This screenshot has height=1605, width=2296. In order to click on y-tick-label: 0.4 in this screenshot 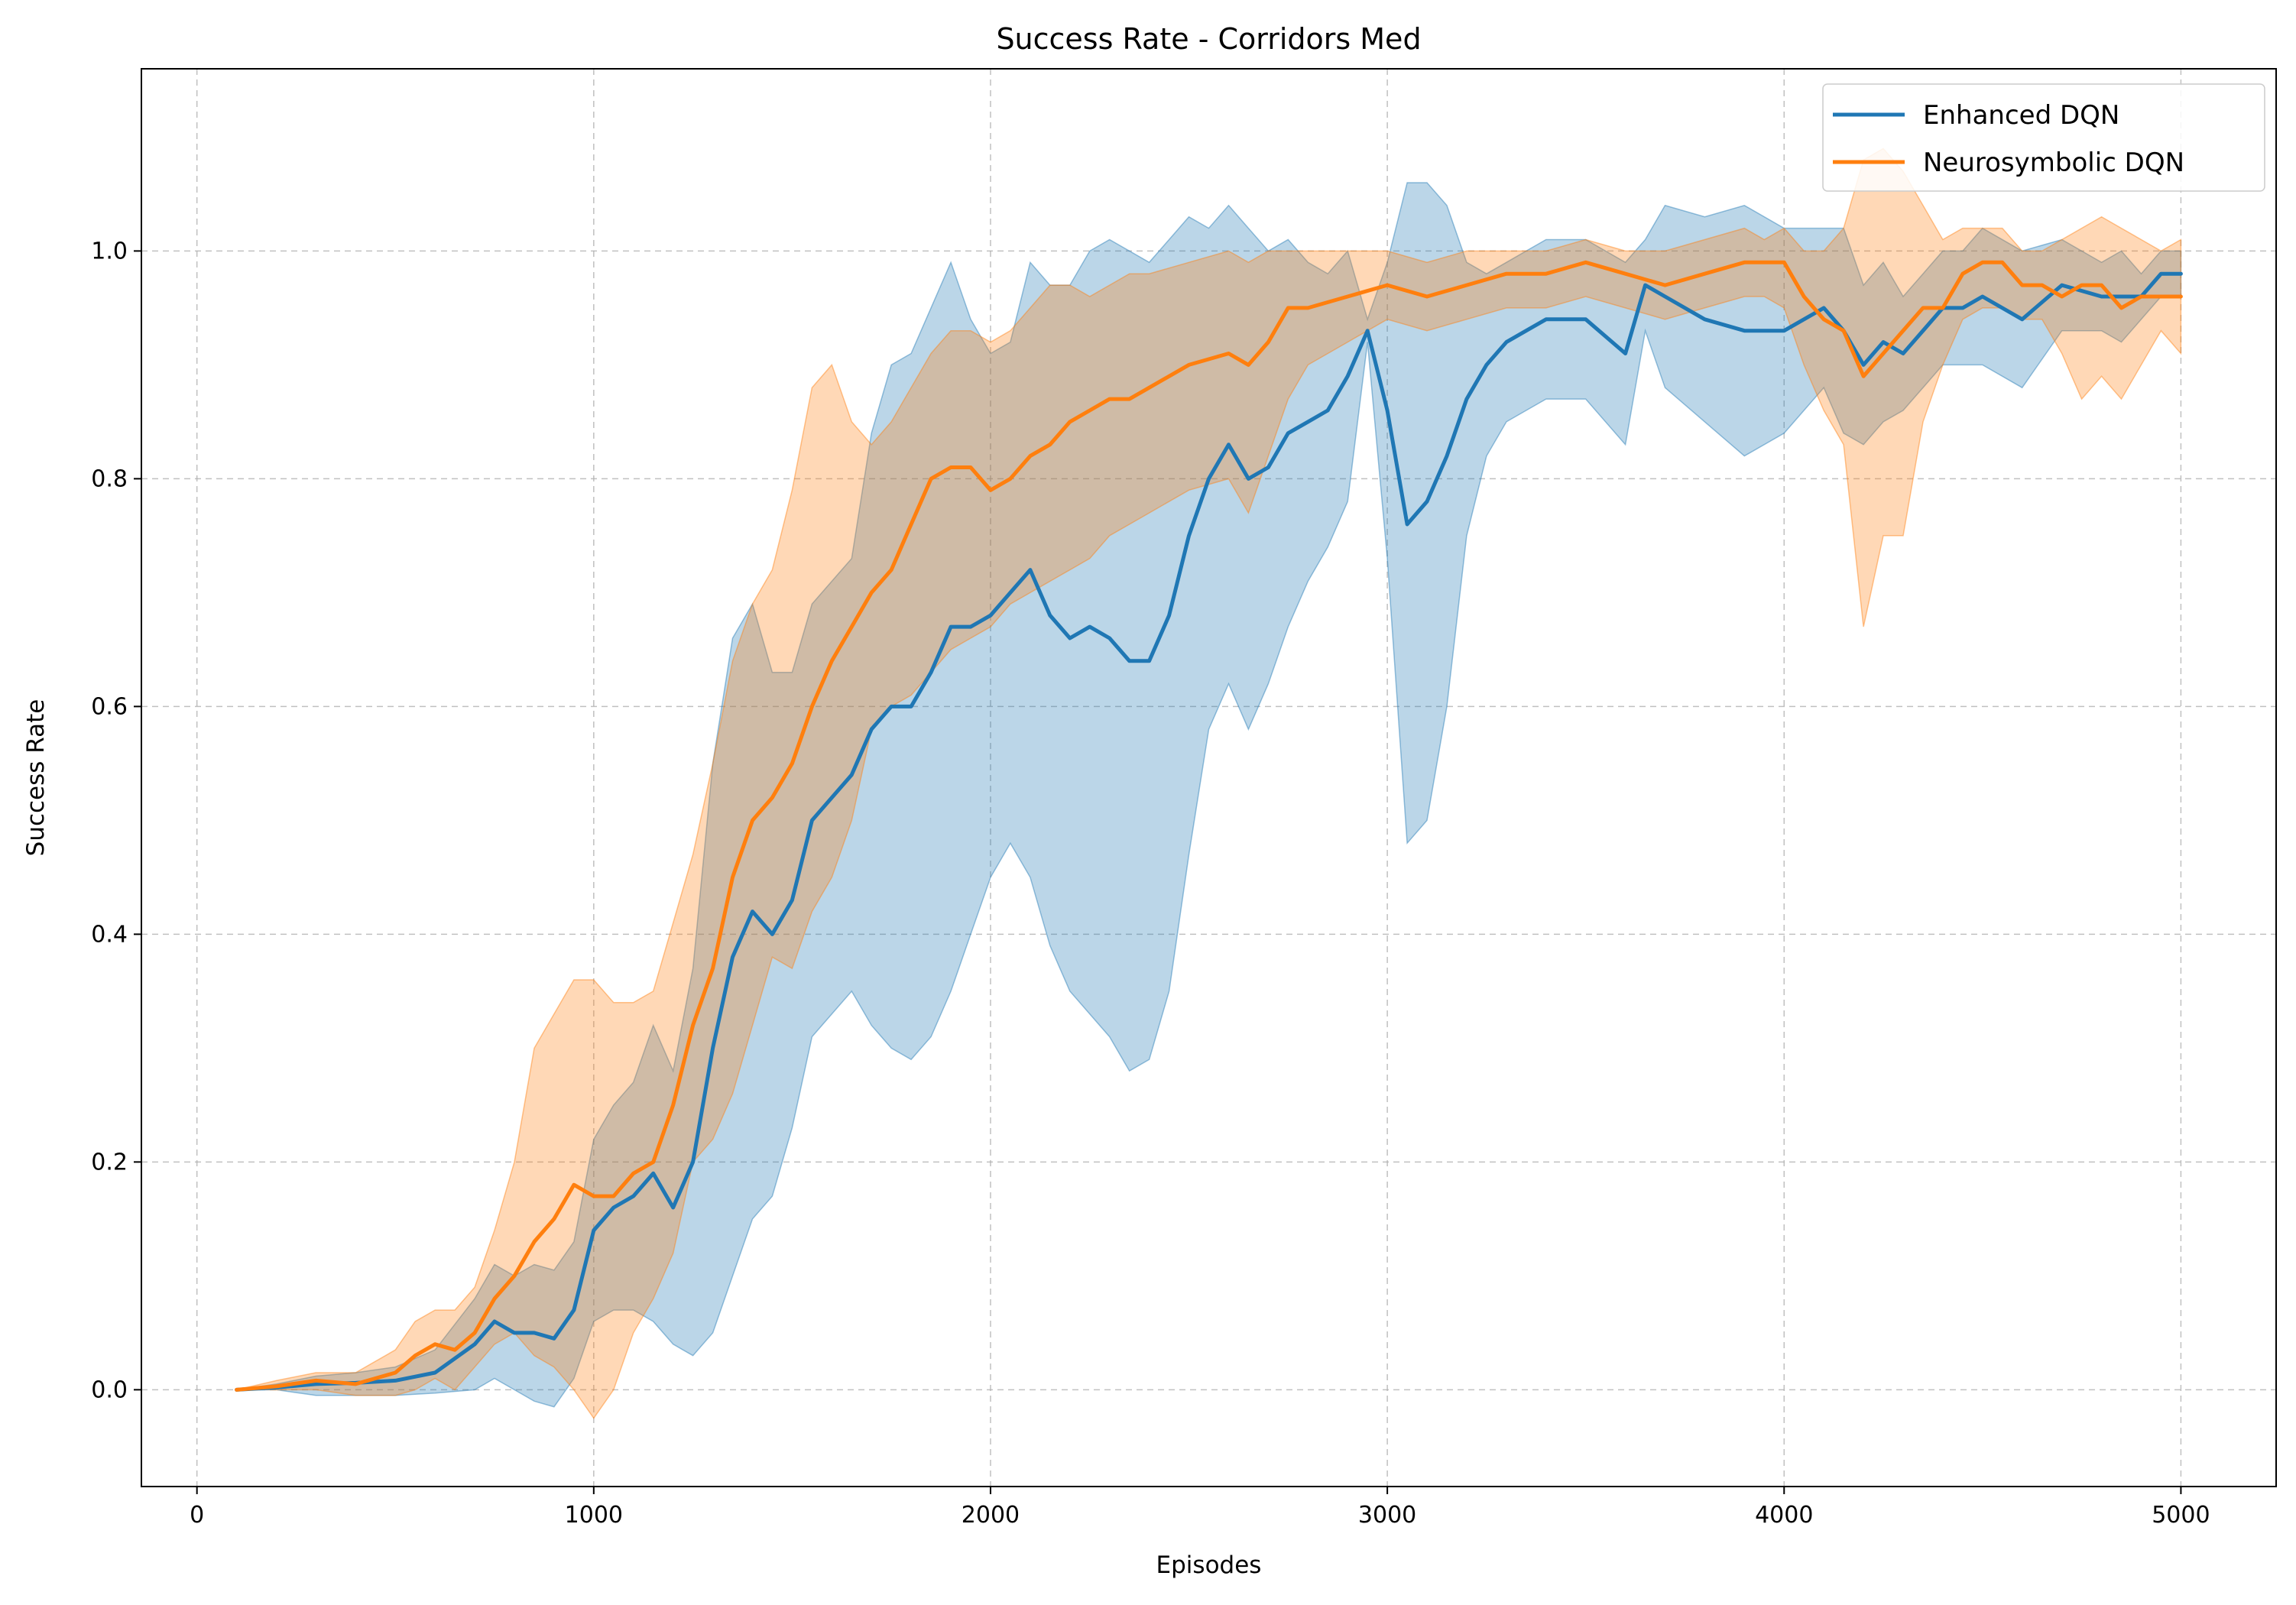, I will do `click(109, 934)`.